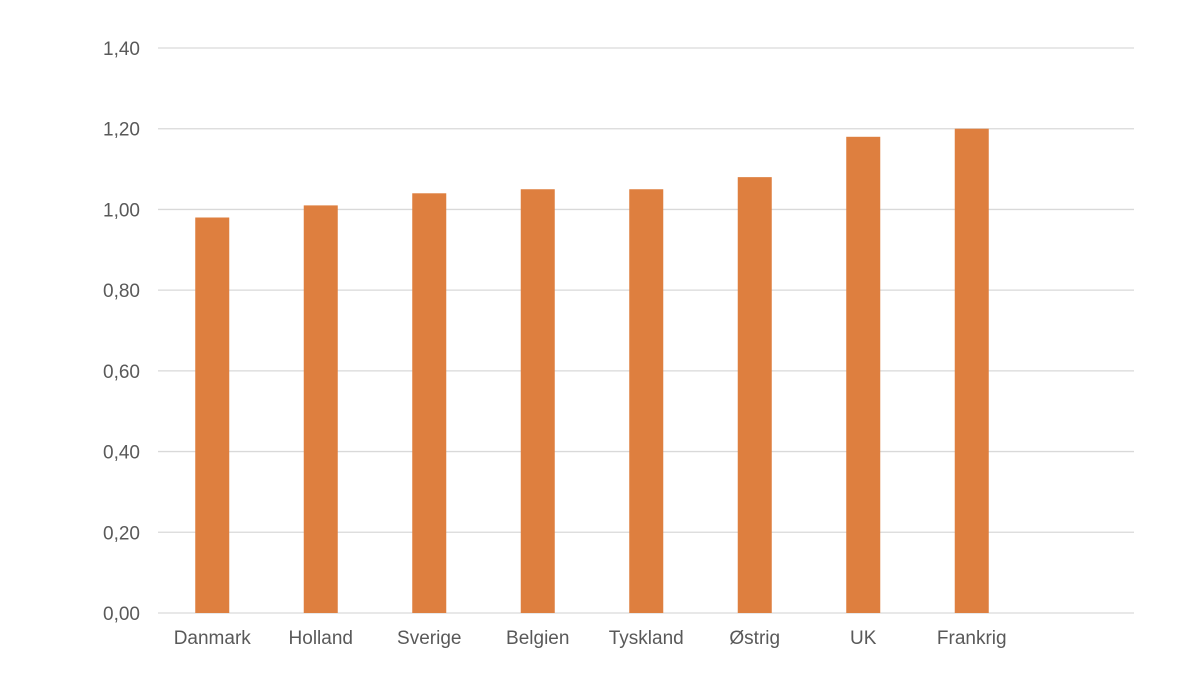  I want to click on x-tick-label: Danmark, so click(213, 638).